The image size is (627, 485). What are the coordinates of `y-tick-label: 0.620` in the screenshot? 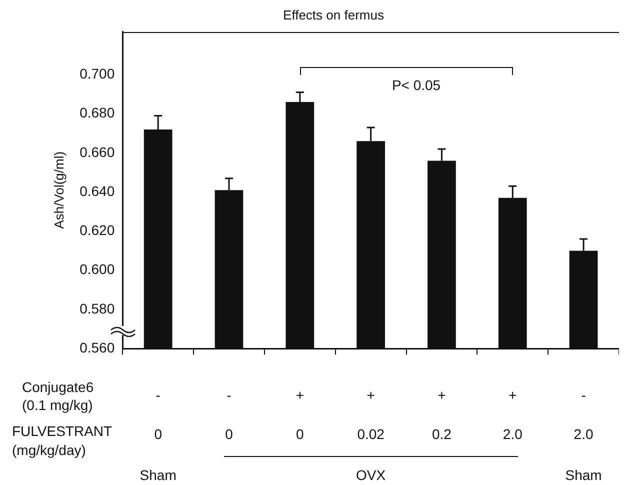 It's located at (97, 230).